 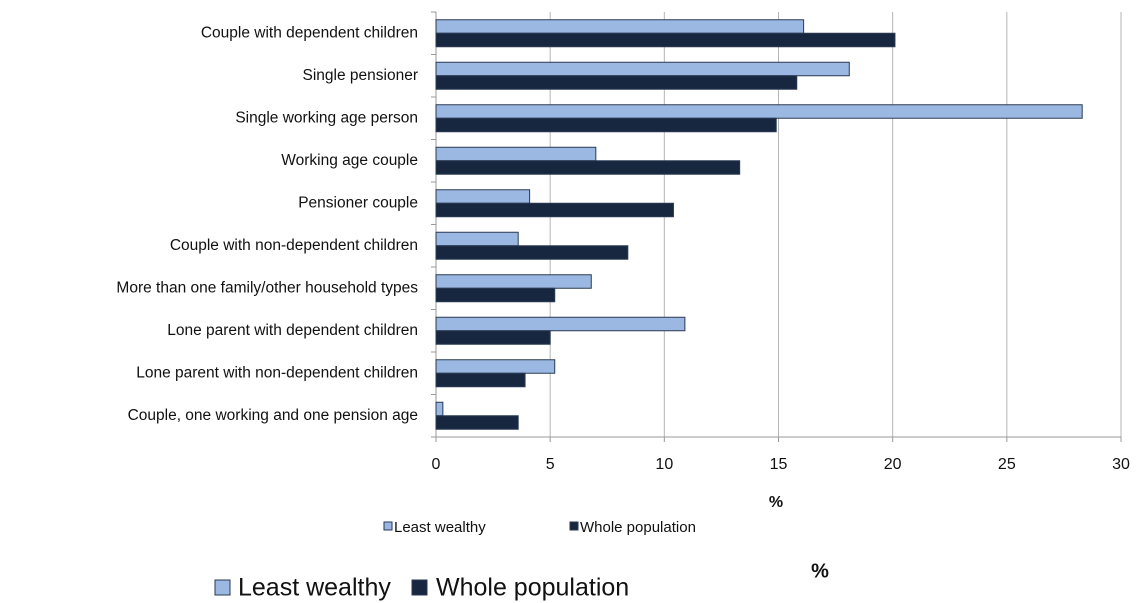 I want to click on x-tick-label: 10, so click(x=664, y=464).